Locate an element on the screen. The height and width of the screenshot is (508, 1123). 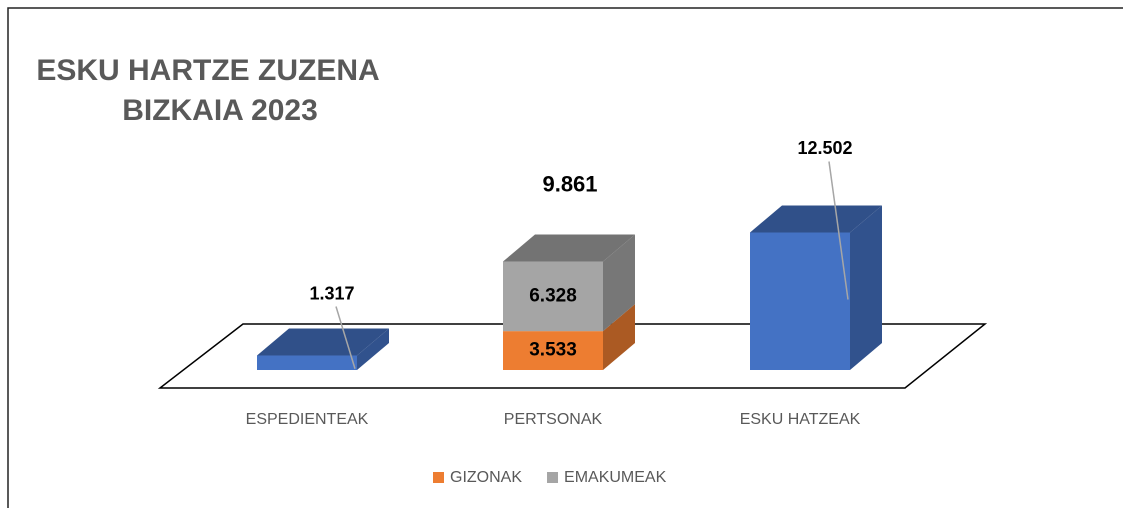
legend-label: EMAKUMEAK is located at coordinates (615, 477).